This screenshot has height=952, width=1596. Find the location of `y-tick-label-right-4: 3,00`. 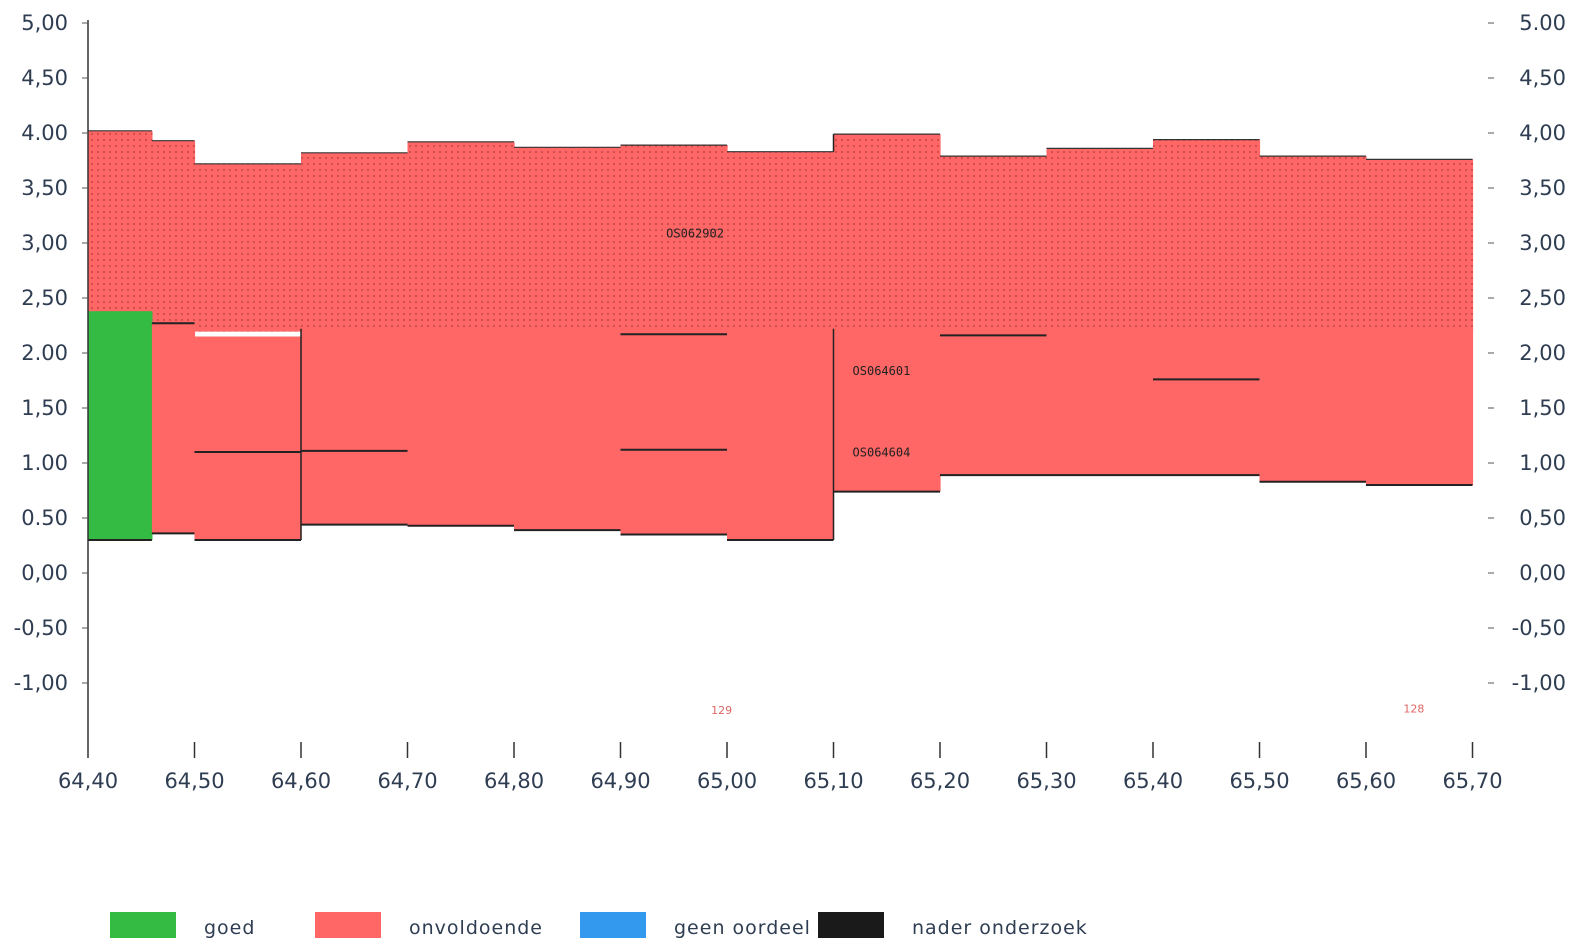

y-tick-label-right-4: 3,00 is located at coordinates (1542, 243).